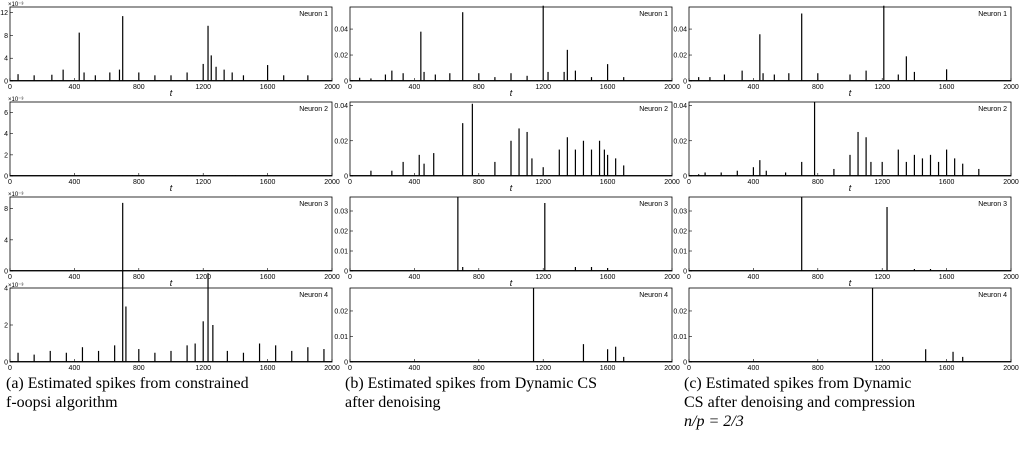 This screenshot has height=452, width=1021. What do you see at coordinates (4, 13) in the screenshot?
I see `y-tick-label: 12` at bounding box center [4, 13].